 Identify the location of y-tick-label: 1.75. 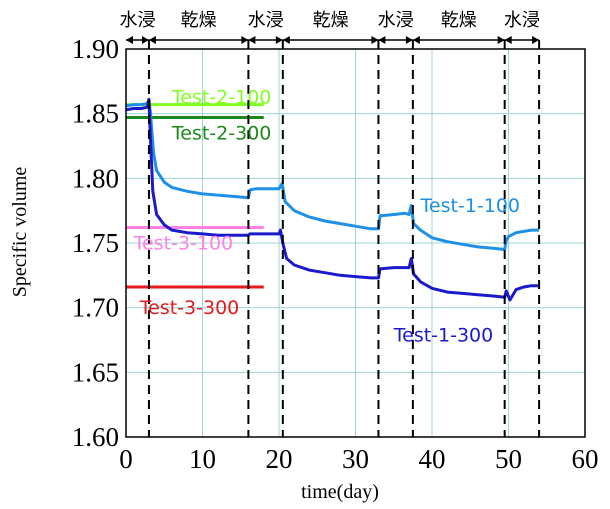
(95, 243).